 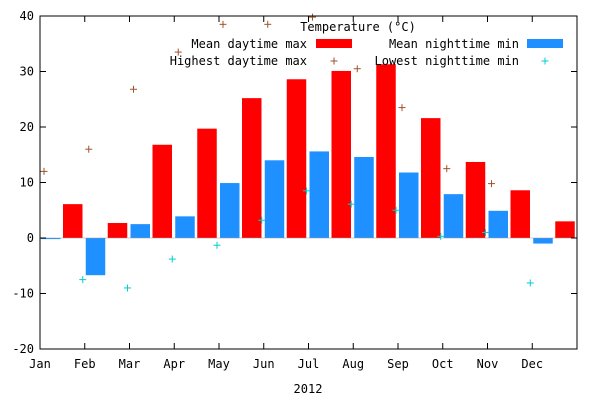 I want to click on x-tick-label: Sep, so click(x=398, y=364).